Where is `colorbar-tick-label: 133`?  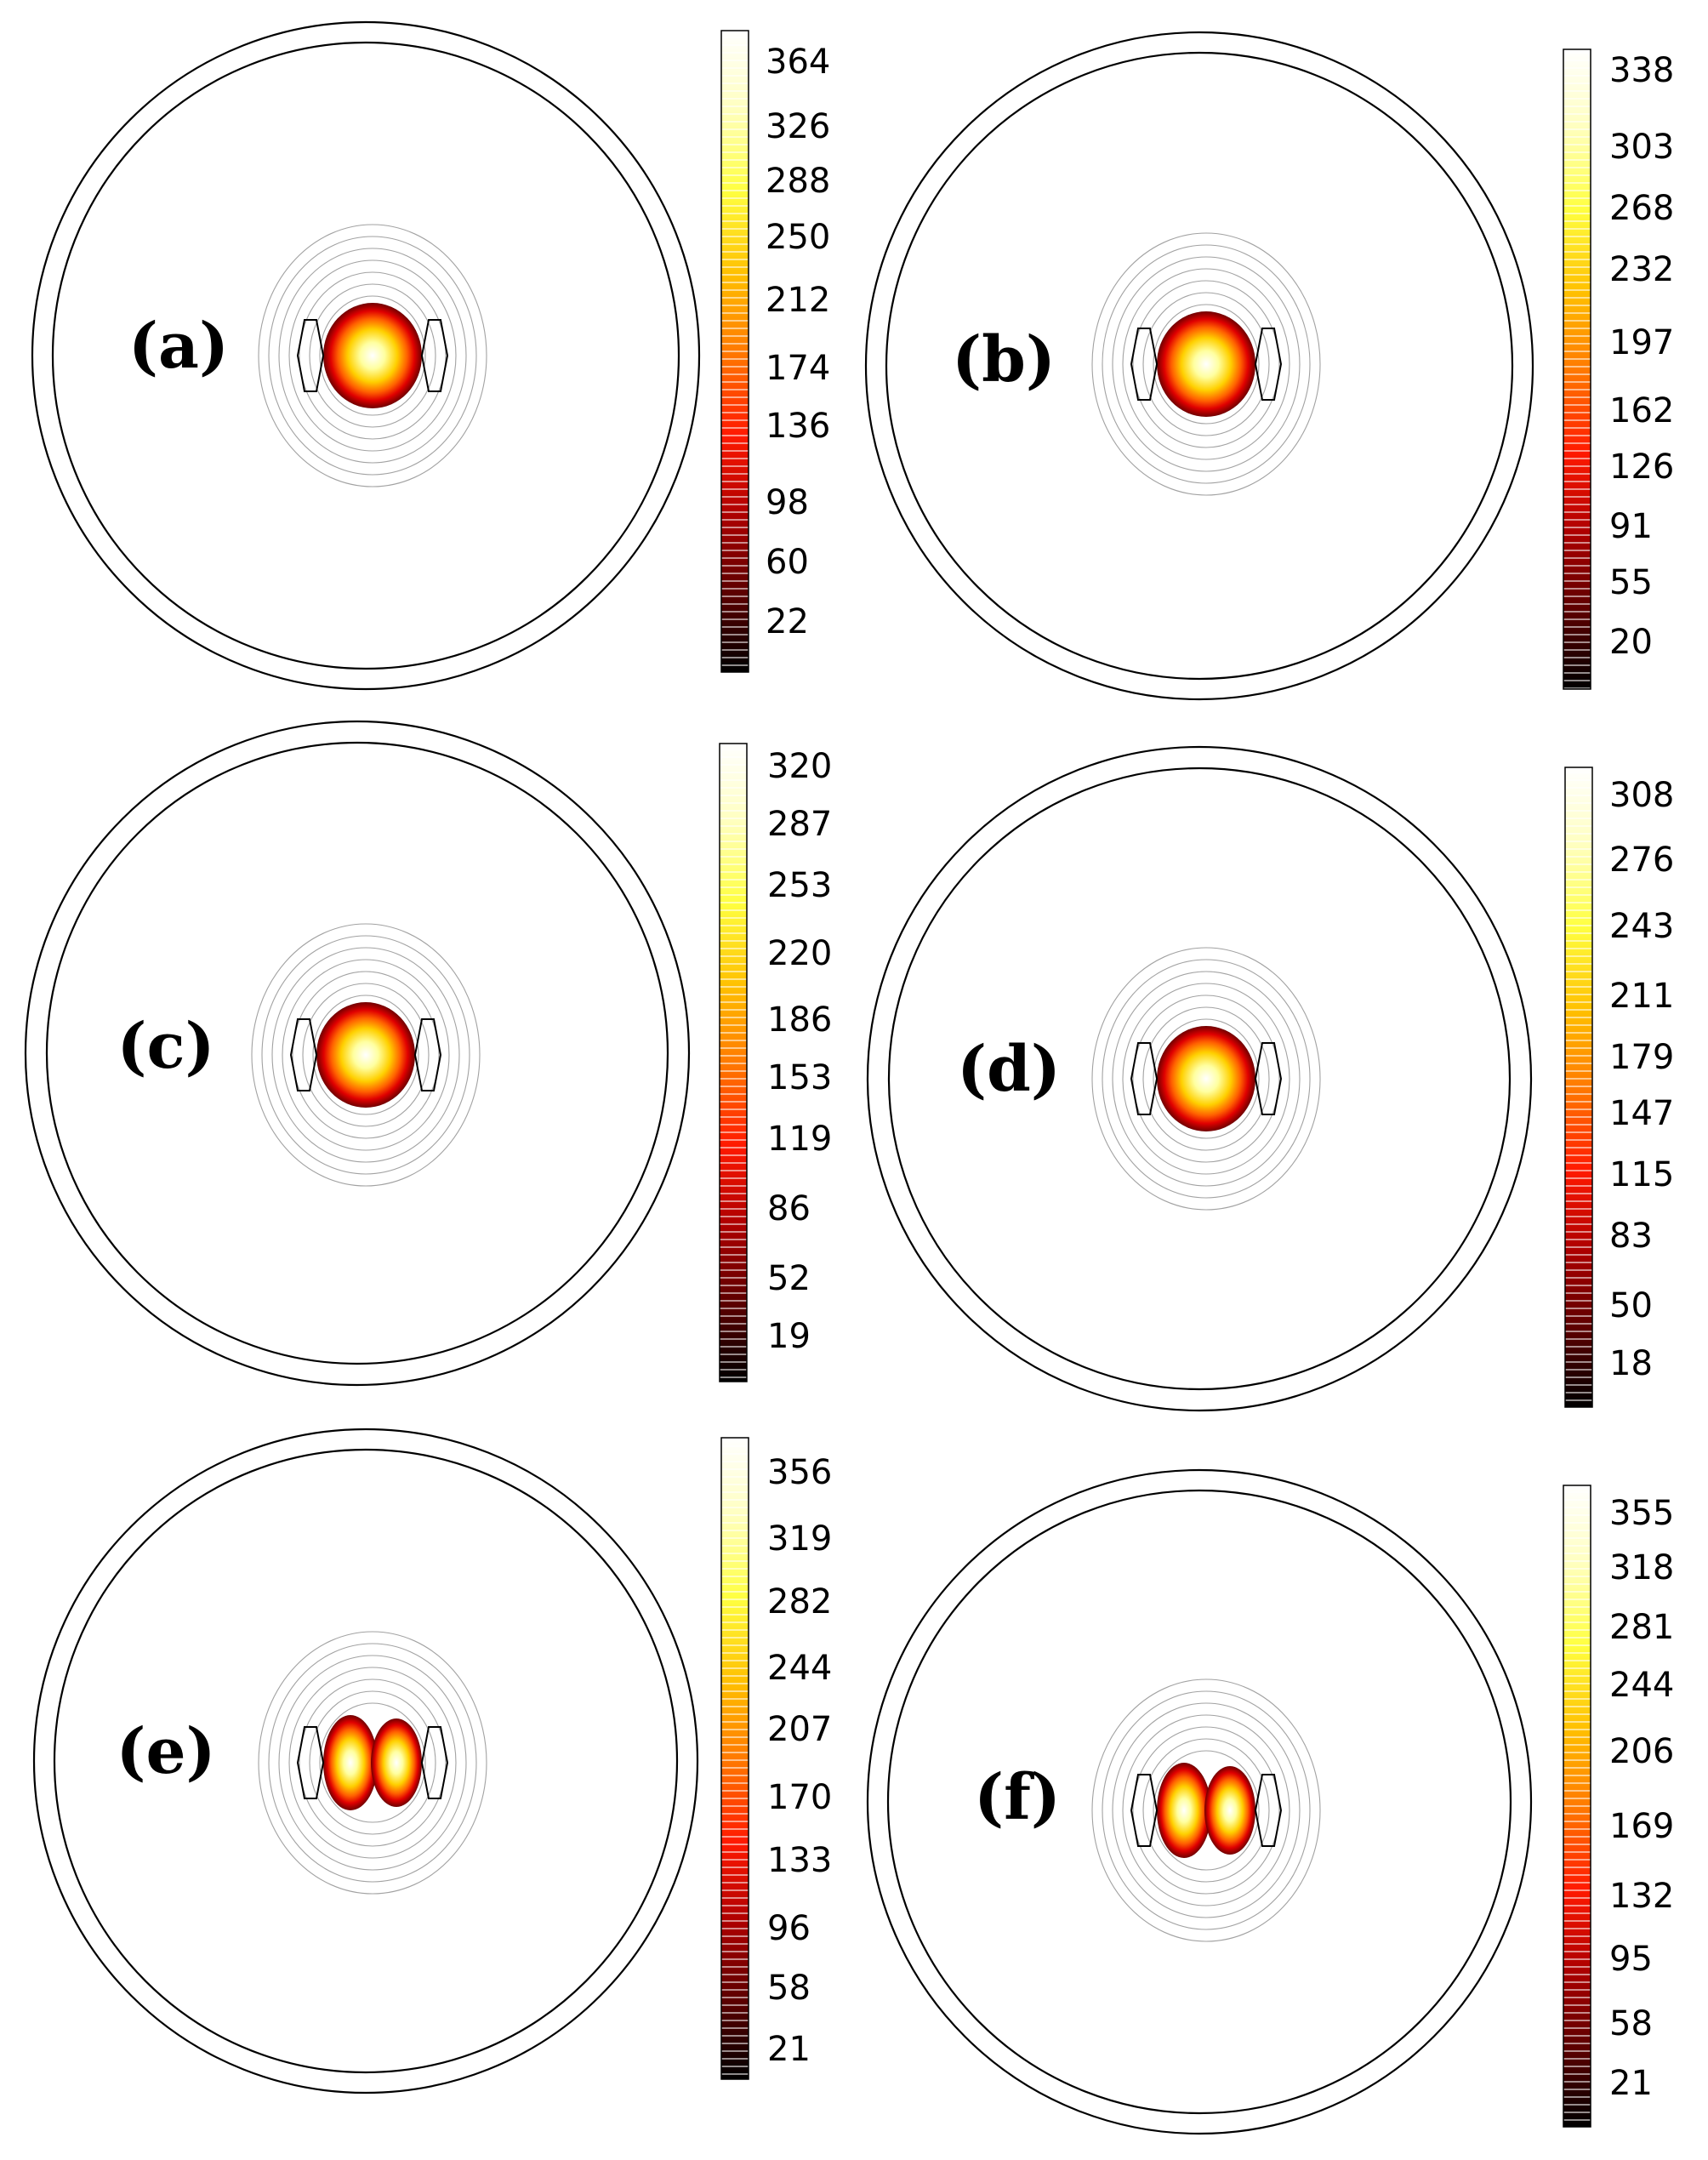 colorbar-tick-label: 133 is located at coordinates (799, 1860).